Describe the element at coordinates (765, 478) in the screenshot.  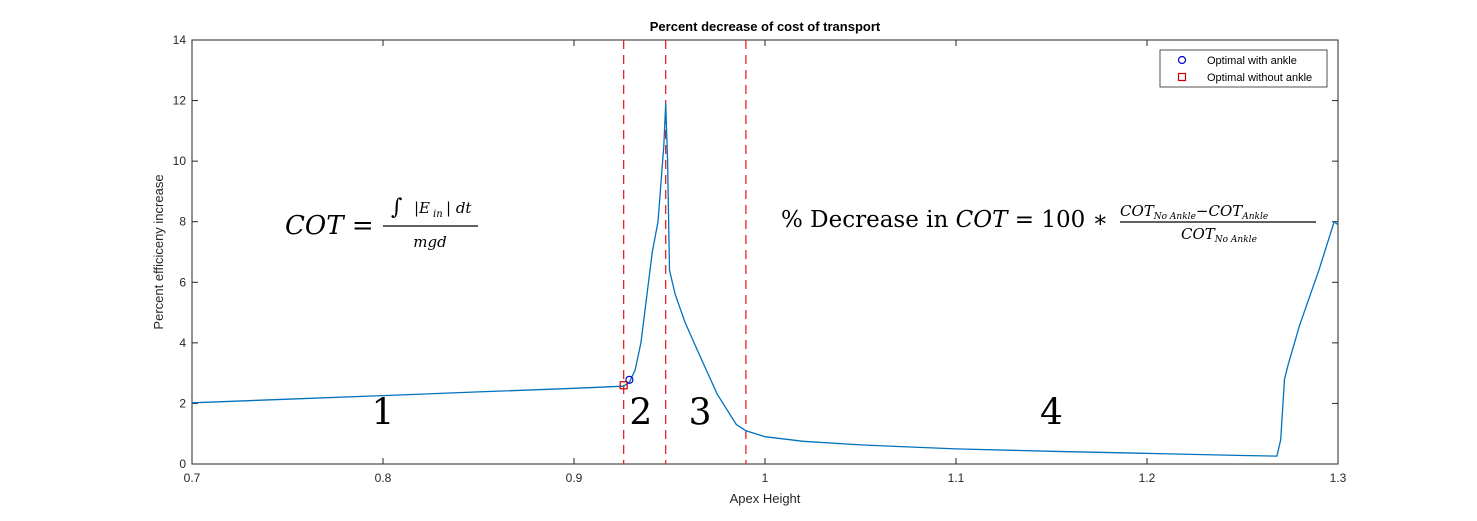
I see `x-tick-label: 1` at that location.